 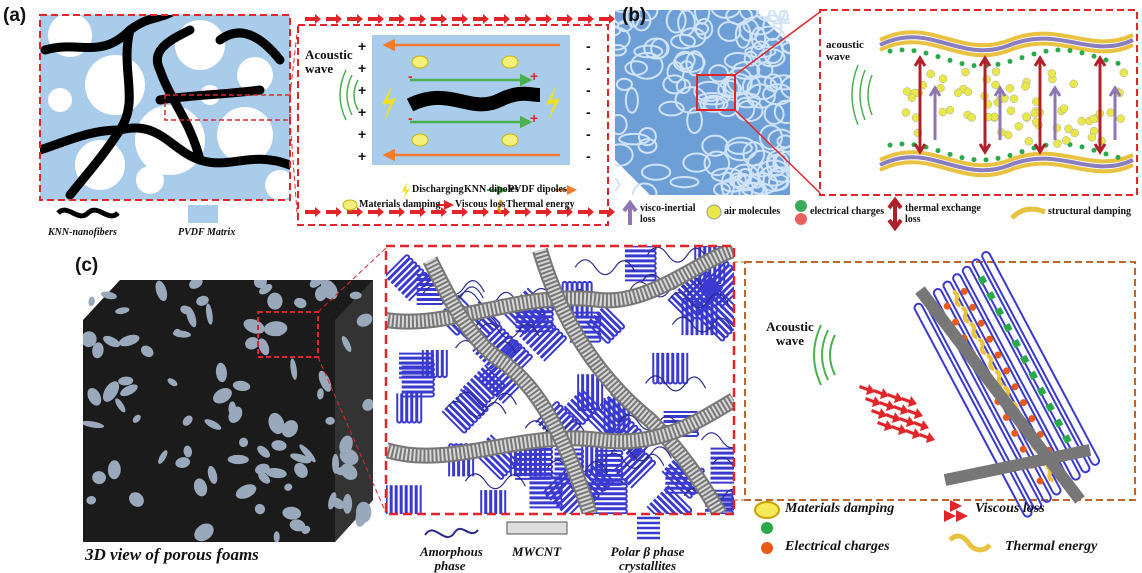 I want to click on layer, so click(x=1041, y=358).